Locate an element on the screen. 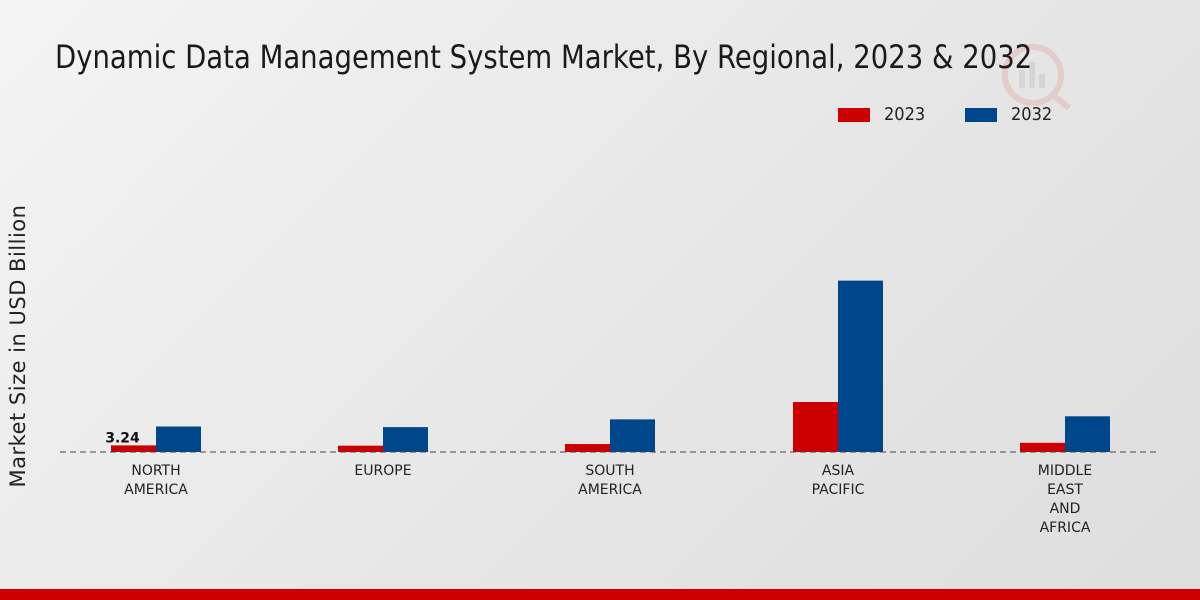 This screenshot has width=1200, height=600. legend-swatch-2032 is located at coordinates (980, 114).